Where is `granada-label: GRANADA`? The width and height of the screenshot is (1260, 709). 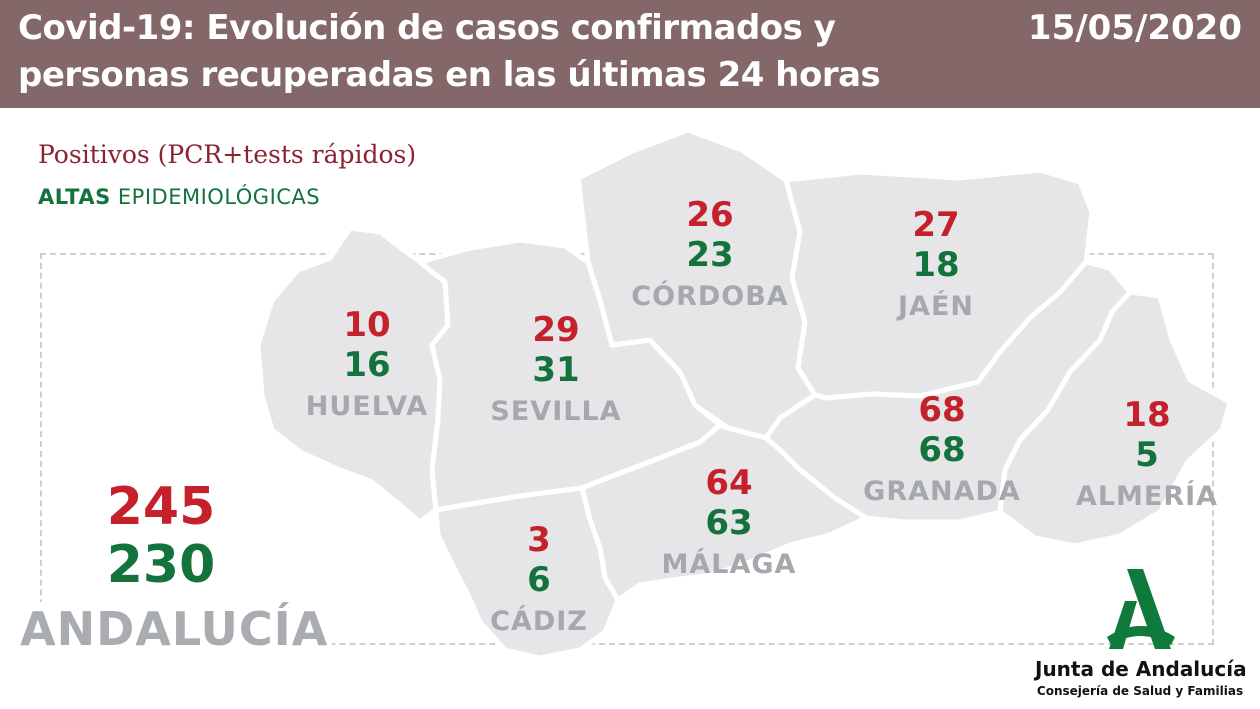 granada-label: GRANADA is located at coordinates (942, 491).